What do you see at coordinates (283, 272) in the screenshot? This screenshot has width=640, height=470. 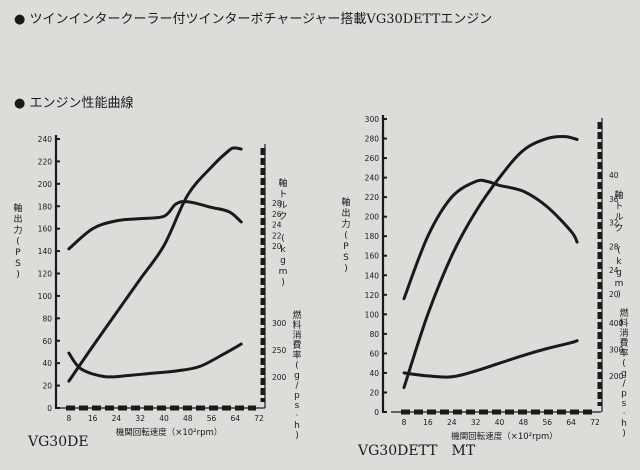 I see `torque-axis-label-char: m` at bounding box center [283, 272].